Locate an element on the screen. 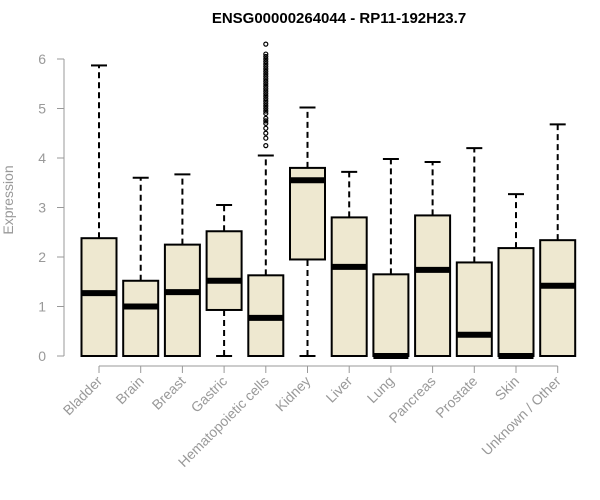 Image resolution: width=600 pixels, height=500 pixels. box-hematopoietic-cells is located at coordinates (266, 199).